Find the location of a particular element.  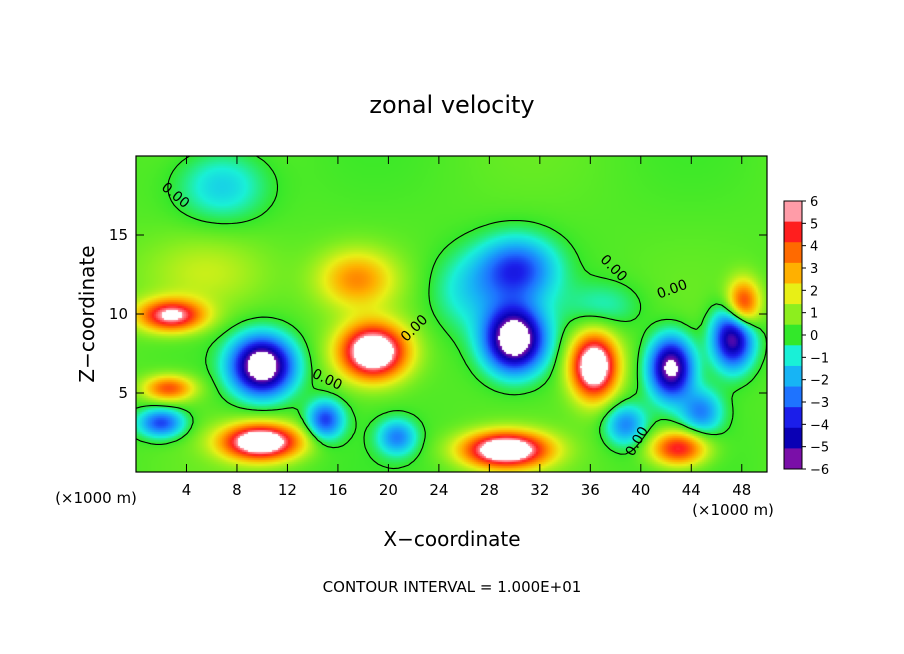

colorbar-tick-label: −1 is located at coordinates (819, 358).